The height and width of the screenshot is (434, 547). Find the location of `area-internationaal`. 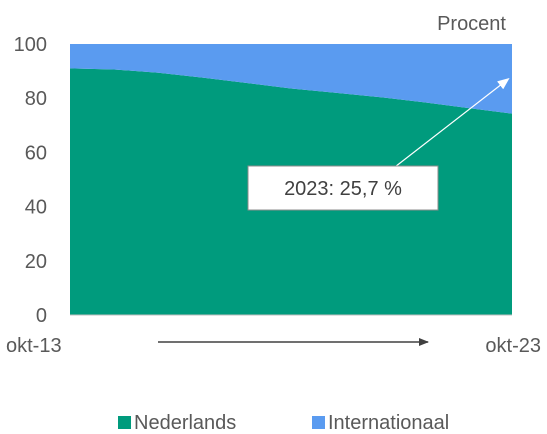

area-internationaal is located at coordinates (291, 79).